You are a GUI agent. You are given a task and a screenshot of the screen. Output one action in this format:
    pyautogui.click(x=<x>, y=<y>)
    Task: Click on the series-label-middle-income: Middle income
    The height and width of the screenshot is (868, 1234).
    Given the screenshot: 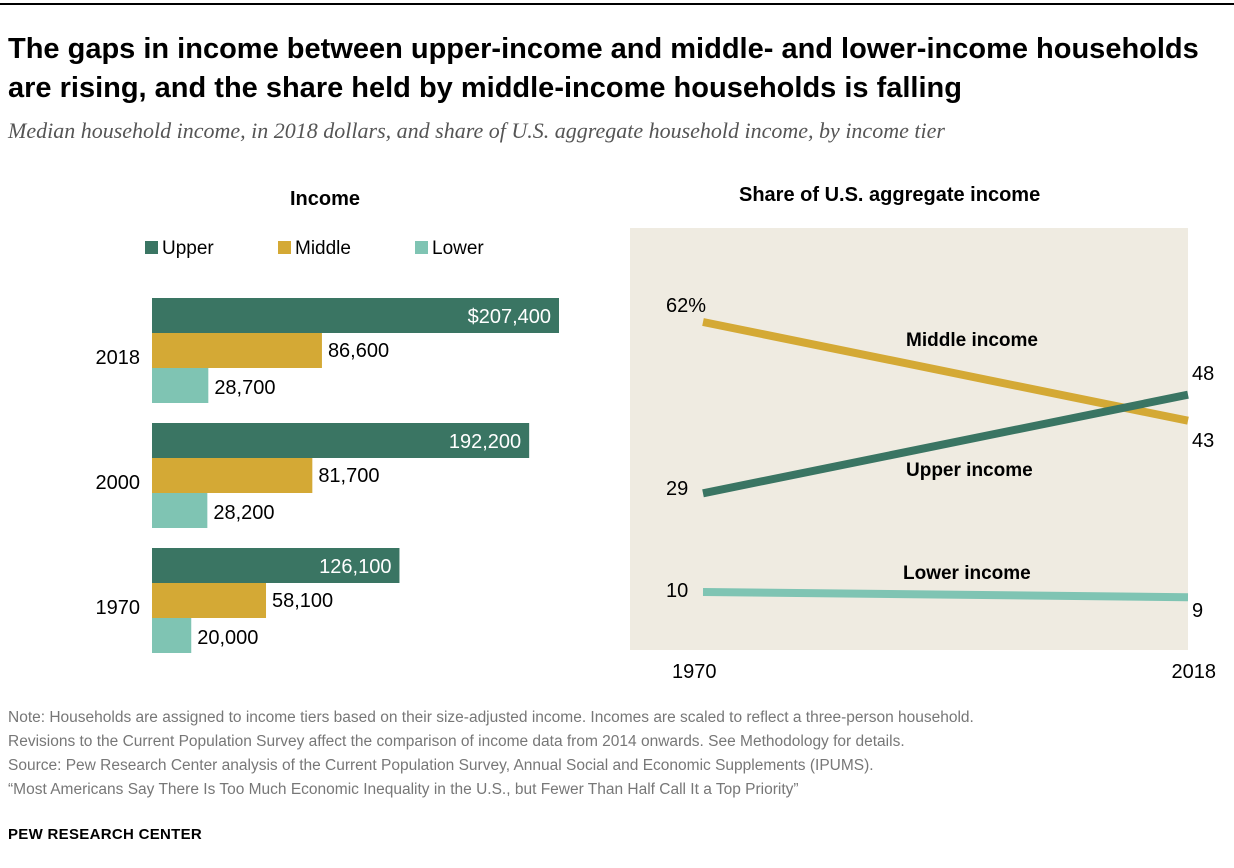 What is the action you would take?
    pyautogui.click(x=972, y=340)
    